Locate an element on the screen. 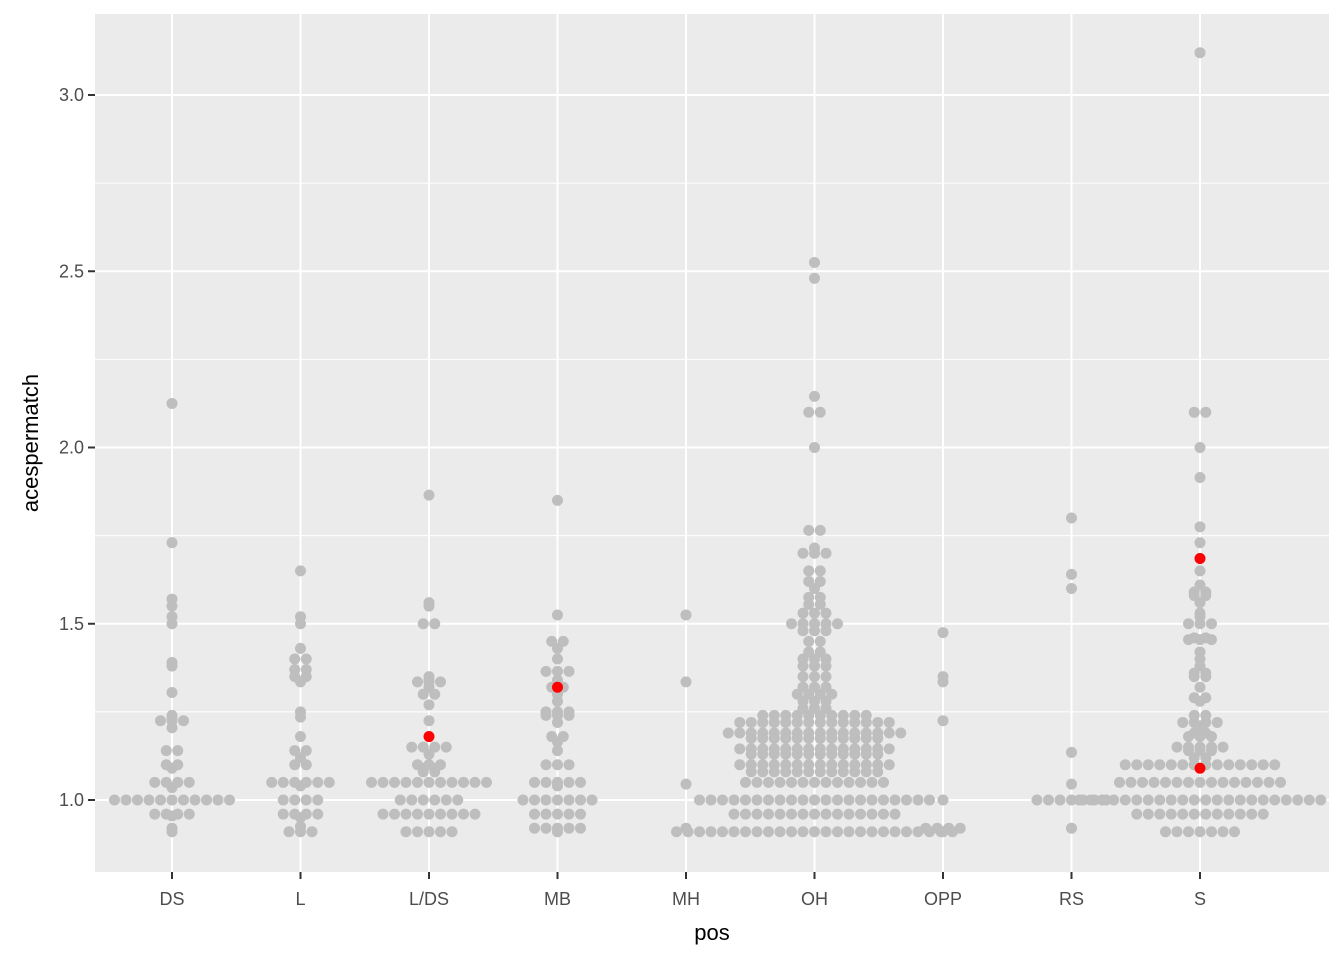  x-tick-label: DS is located at coordinates (171, 899).